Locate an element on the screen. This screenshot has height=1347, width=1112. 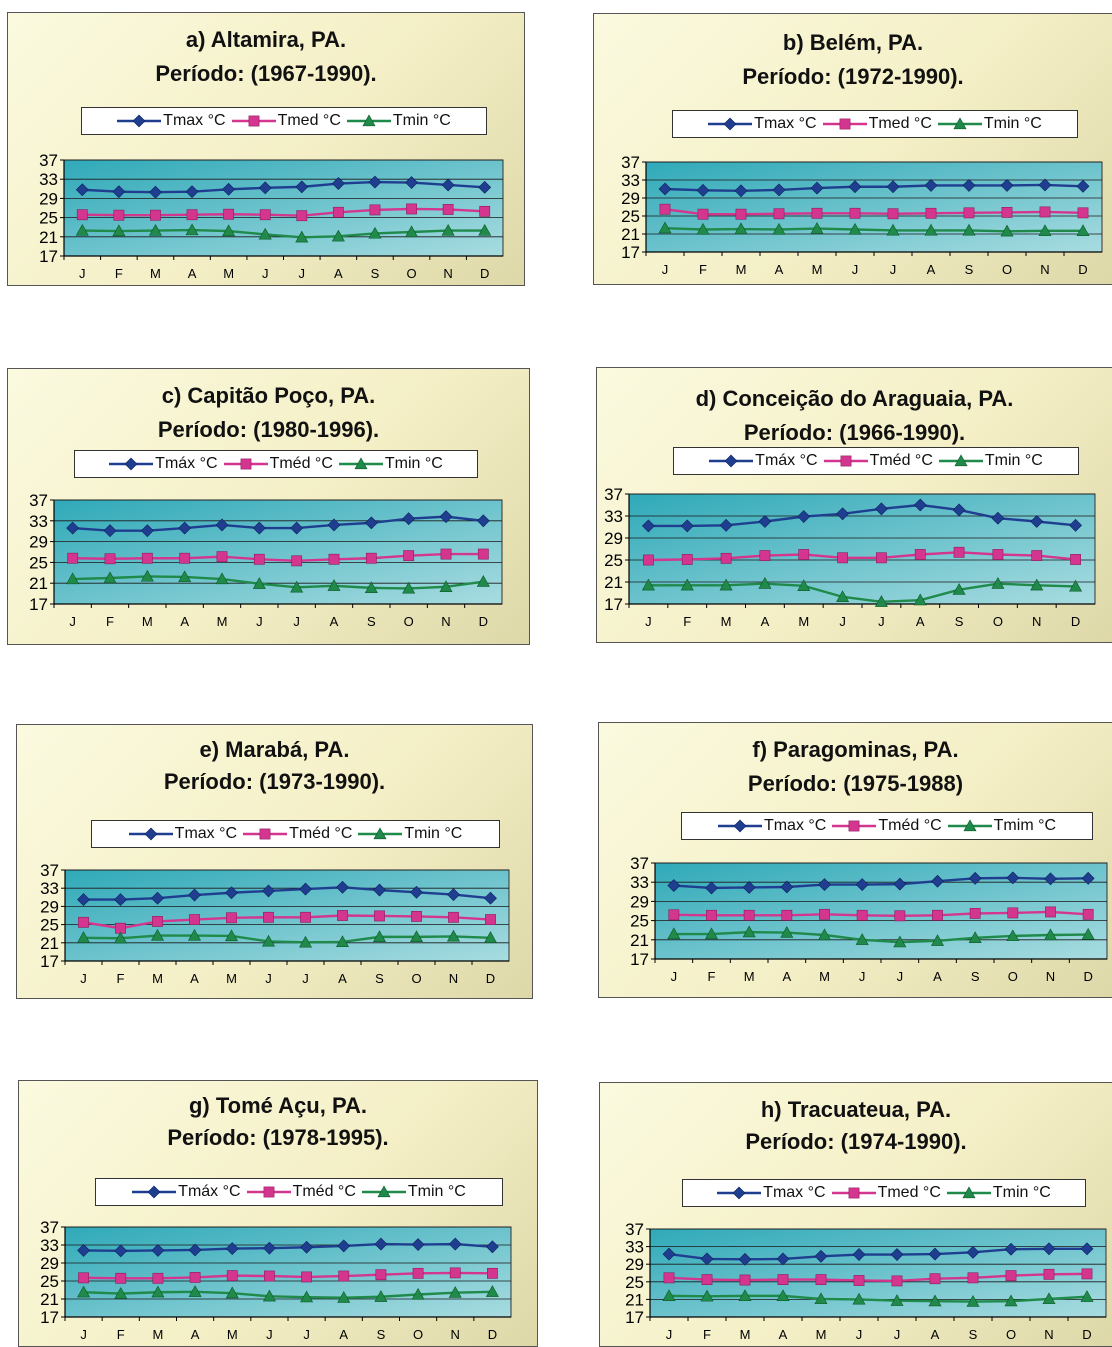
x-tick-label: S is located at coordinates (959, 621).